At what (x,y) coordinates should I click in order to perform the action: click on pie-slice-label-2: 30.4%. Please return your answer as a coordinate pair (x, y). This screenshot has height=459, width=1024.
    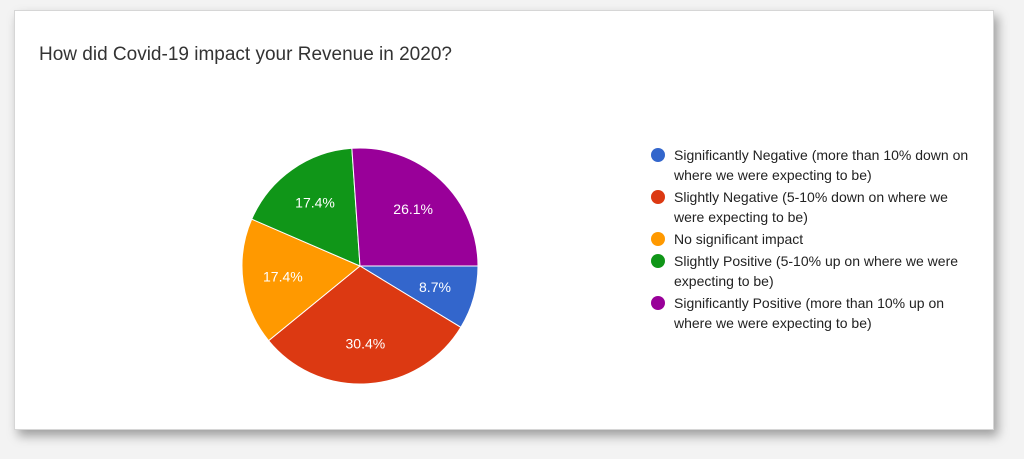
    Looking at the image, I should click on (366, 344).